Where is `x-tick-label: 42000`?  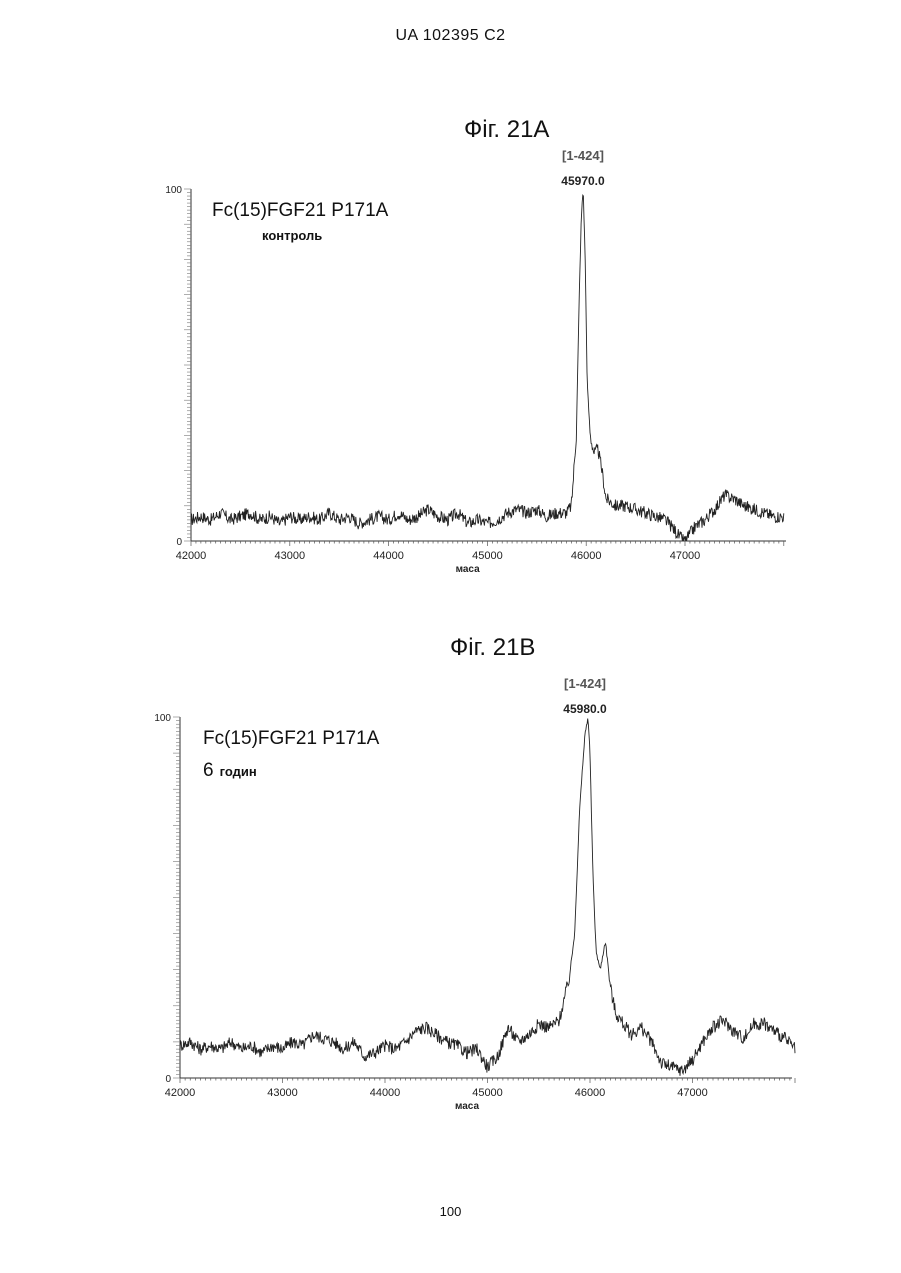 x-tick-label: 42000 is located at coordinates (180, 1093).